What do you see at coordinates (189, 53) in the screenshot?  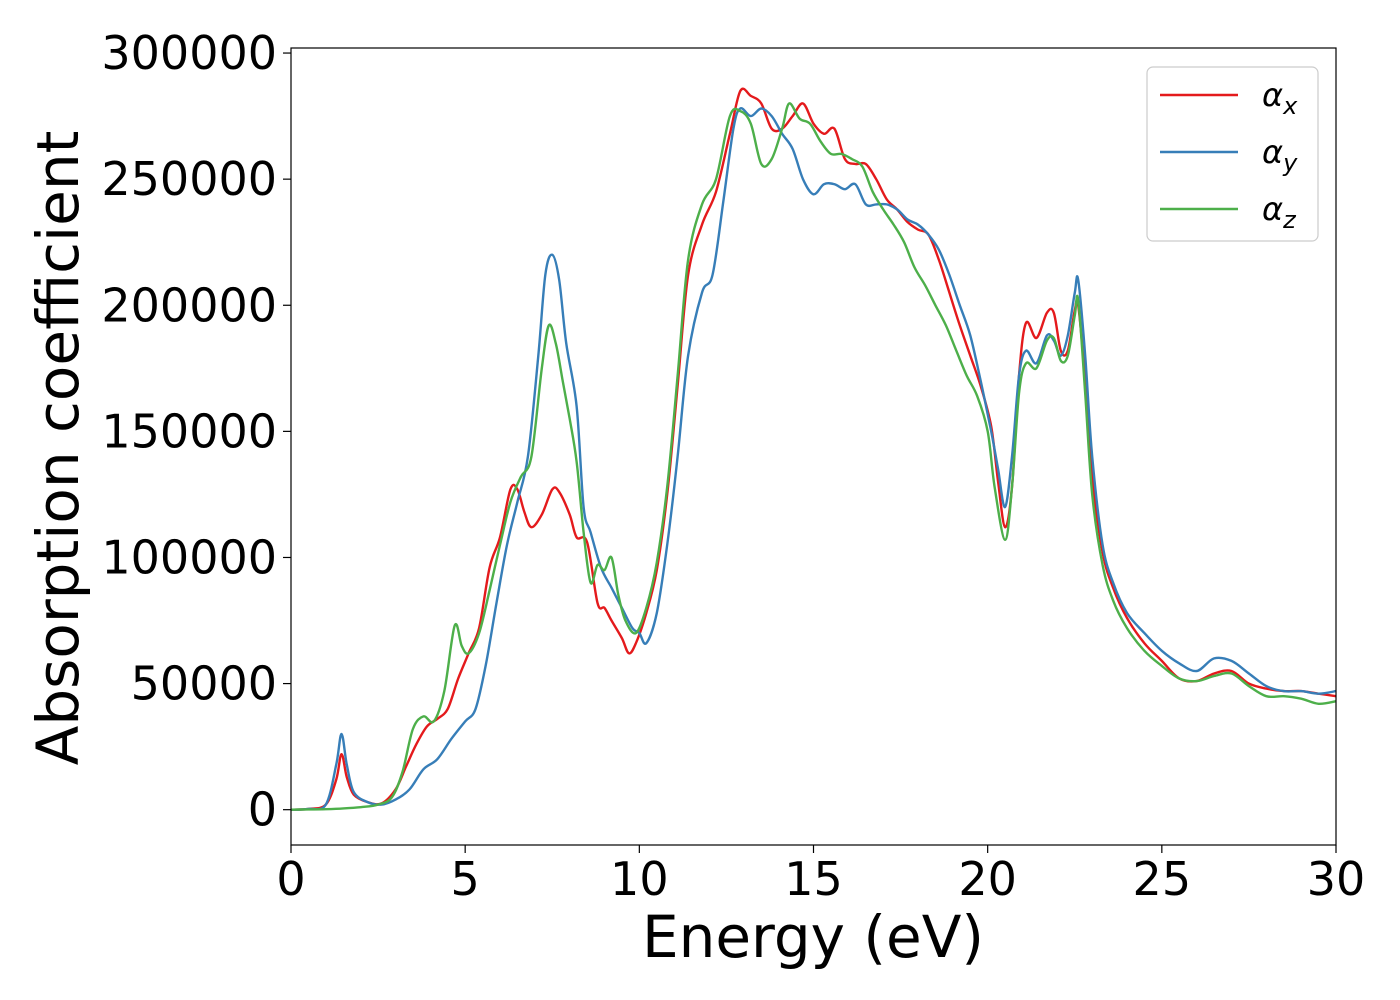 I see `y-tick-label: 300000` at bounding box center [189, 53].